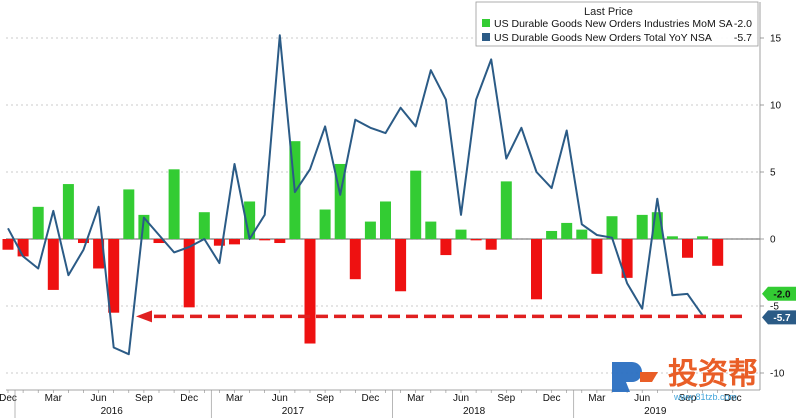  Describe the element at coordinates (608, 12) in the screenshot. I see `legend-title: Last Price` at that location.